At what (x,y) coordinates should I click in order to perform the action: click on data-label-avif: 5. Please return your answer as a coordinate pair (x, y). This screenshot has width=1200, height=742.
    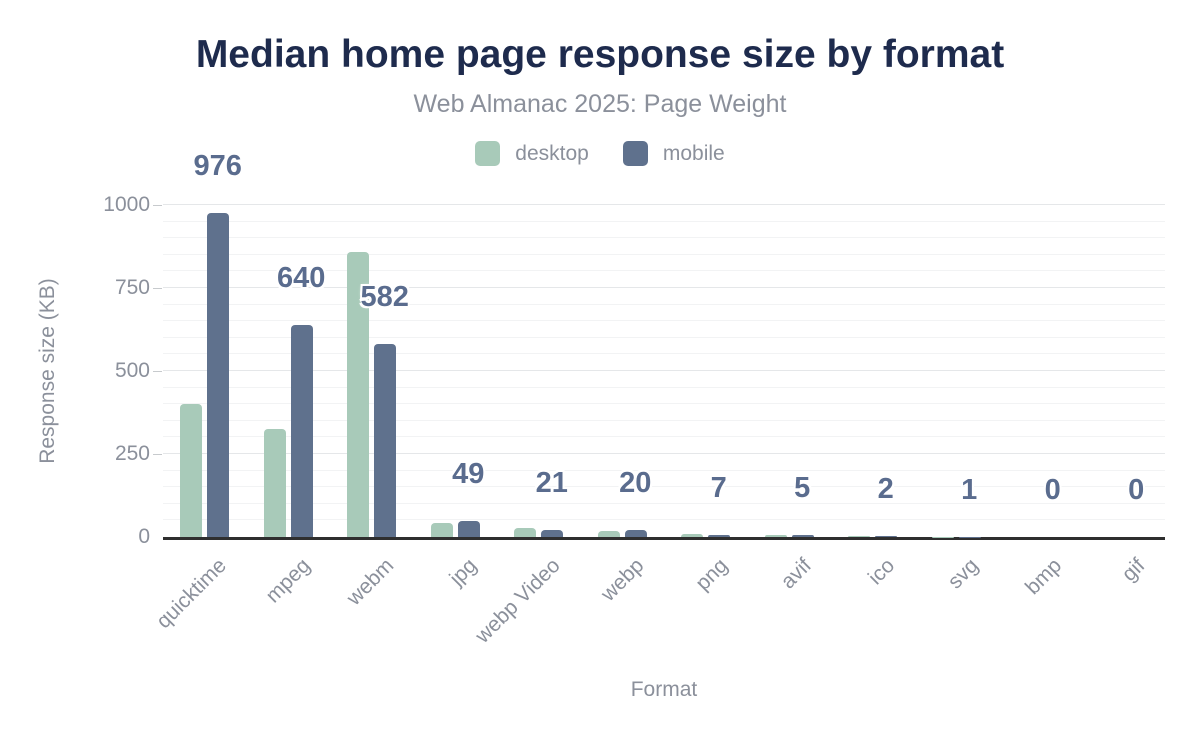
    Looking at the image, I should click on (802, 488).